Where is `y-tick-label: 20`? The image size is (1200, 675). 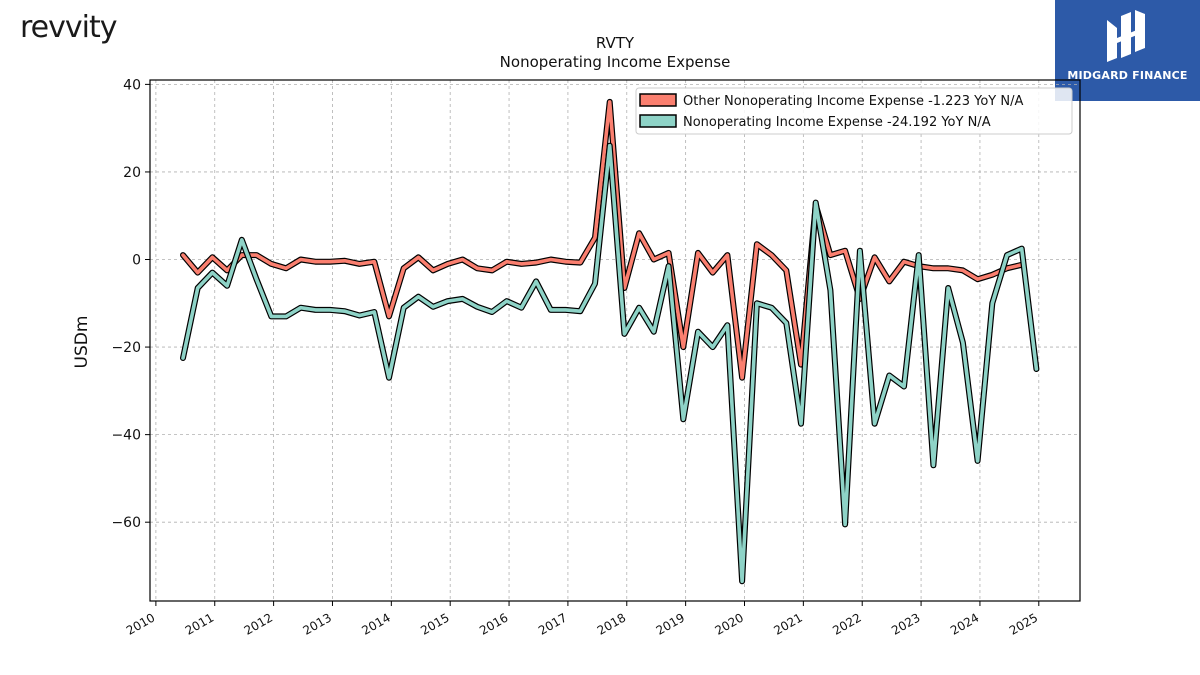
y-tick-label: 20 is located at coordinates (132, 173).